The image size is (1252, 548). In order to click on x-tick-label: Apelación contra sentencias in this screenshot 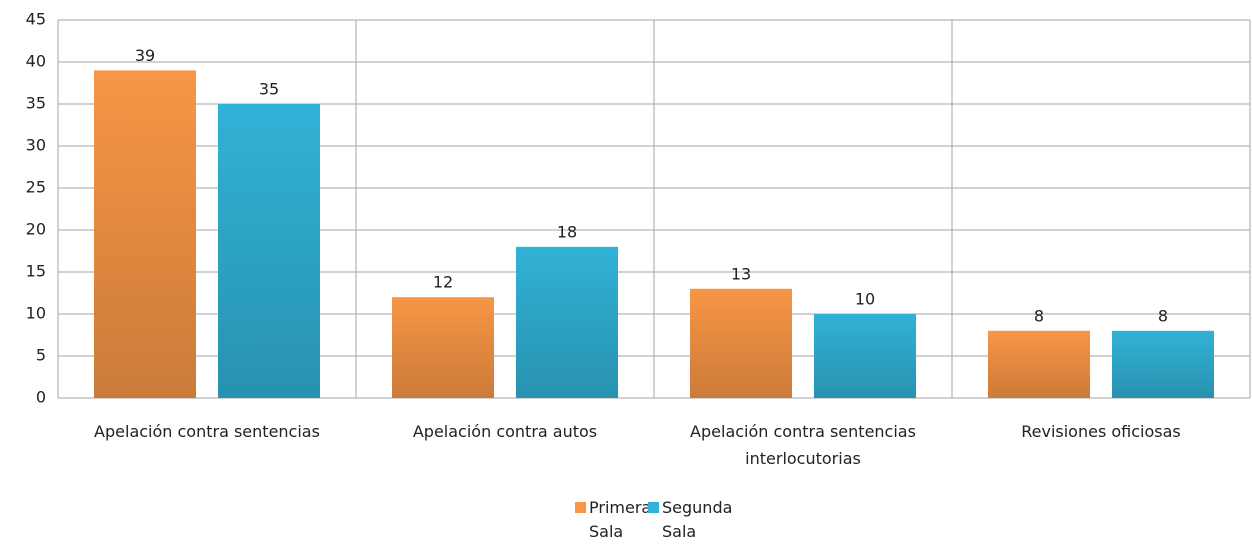, I will do `click(207, 431)`.